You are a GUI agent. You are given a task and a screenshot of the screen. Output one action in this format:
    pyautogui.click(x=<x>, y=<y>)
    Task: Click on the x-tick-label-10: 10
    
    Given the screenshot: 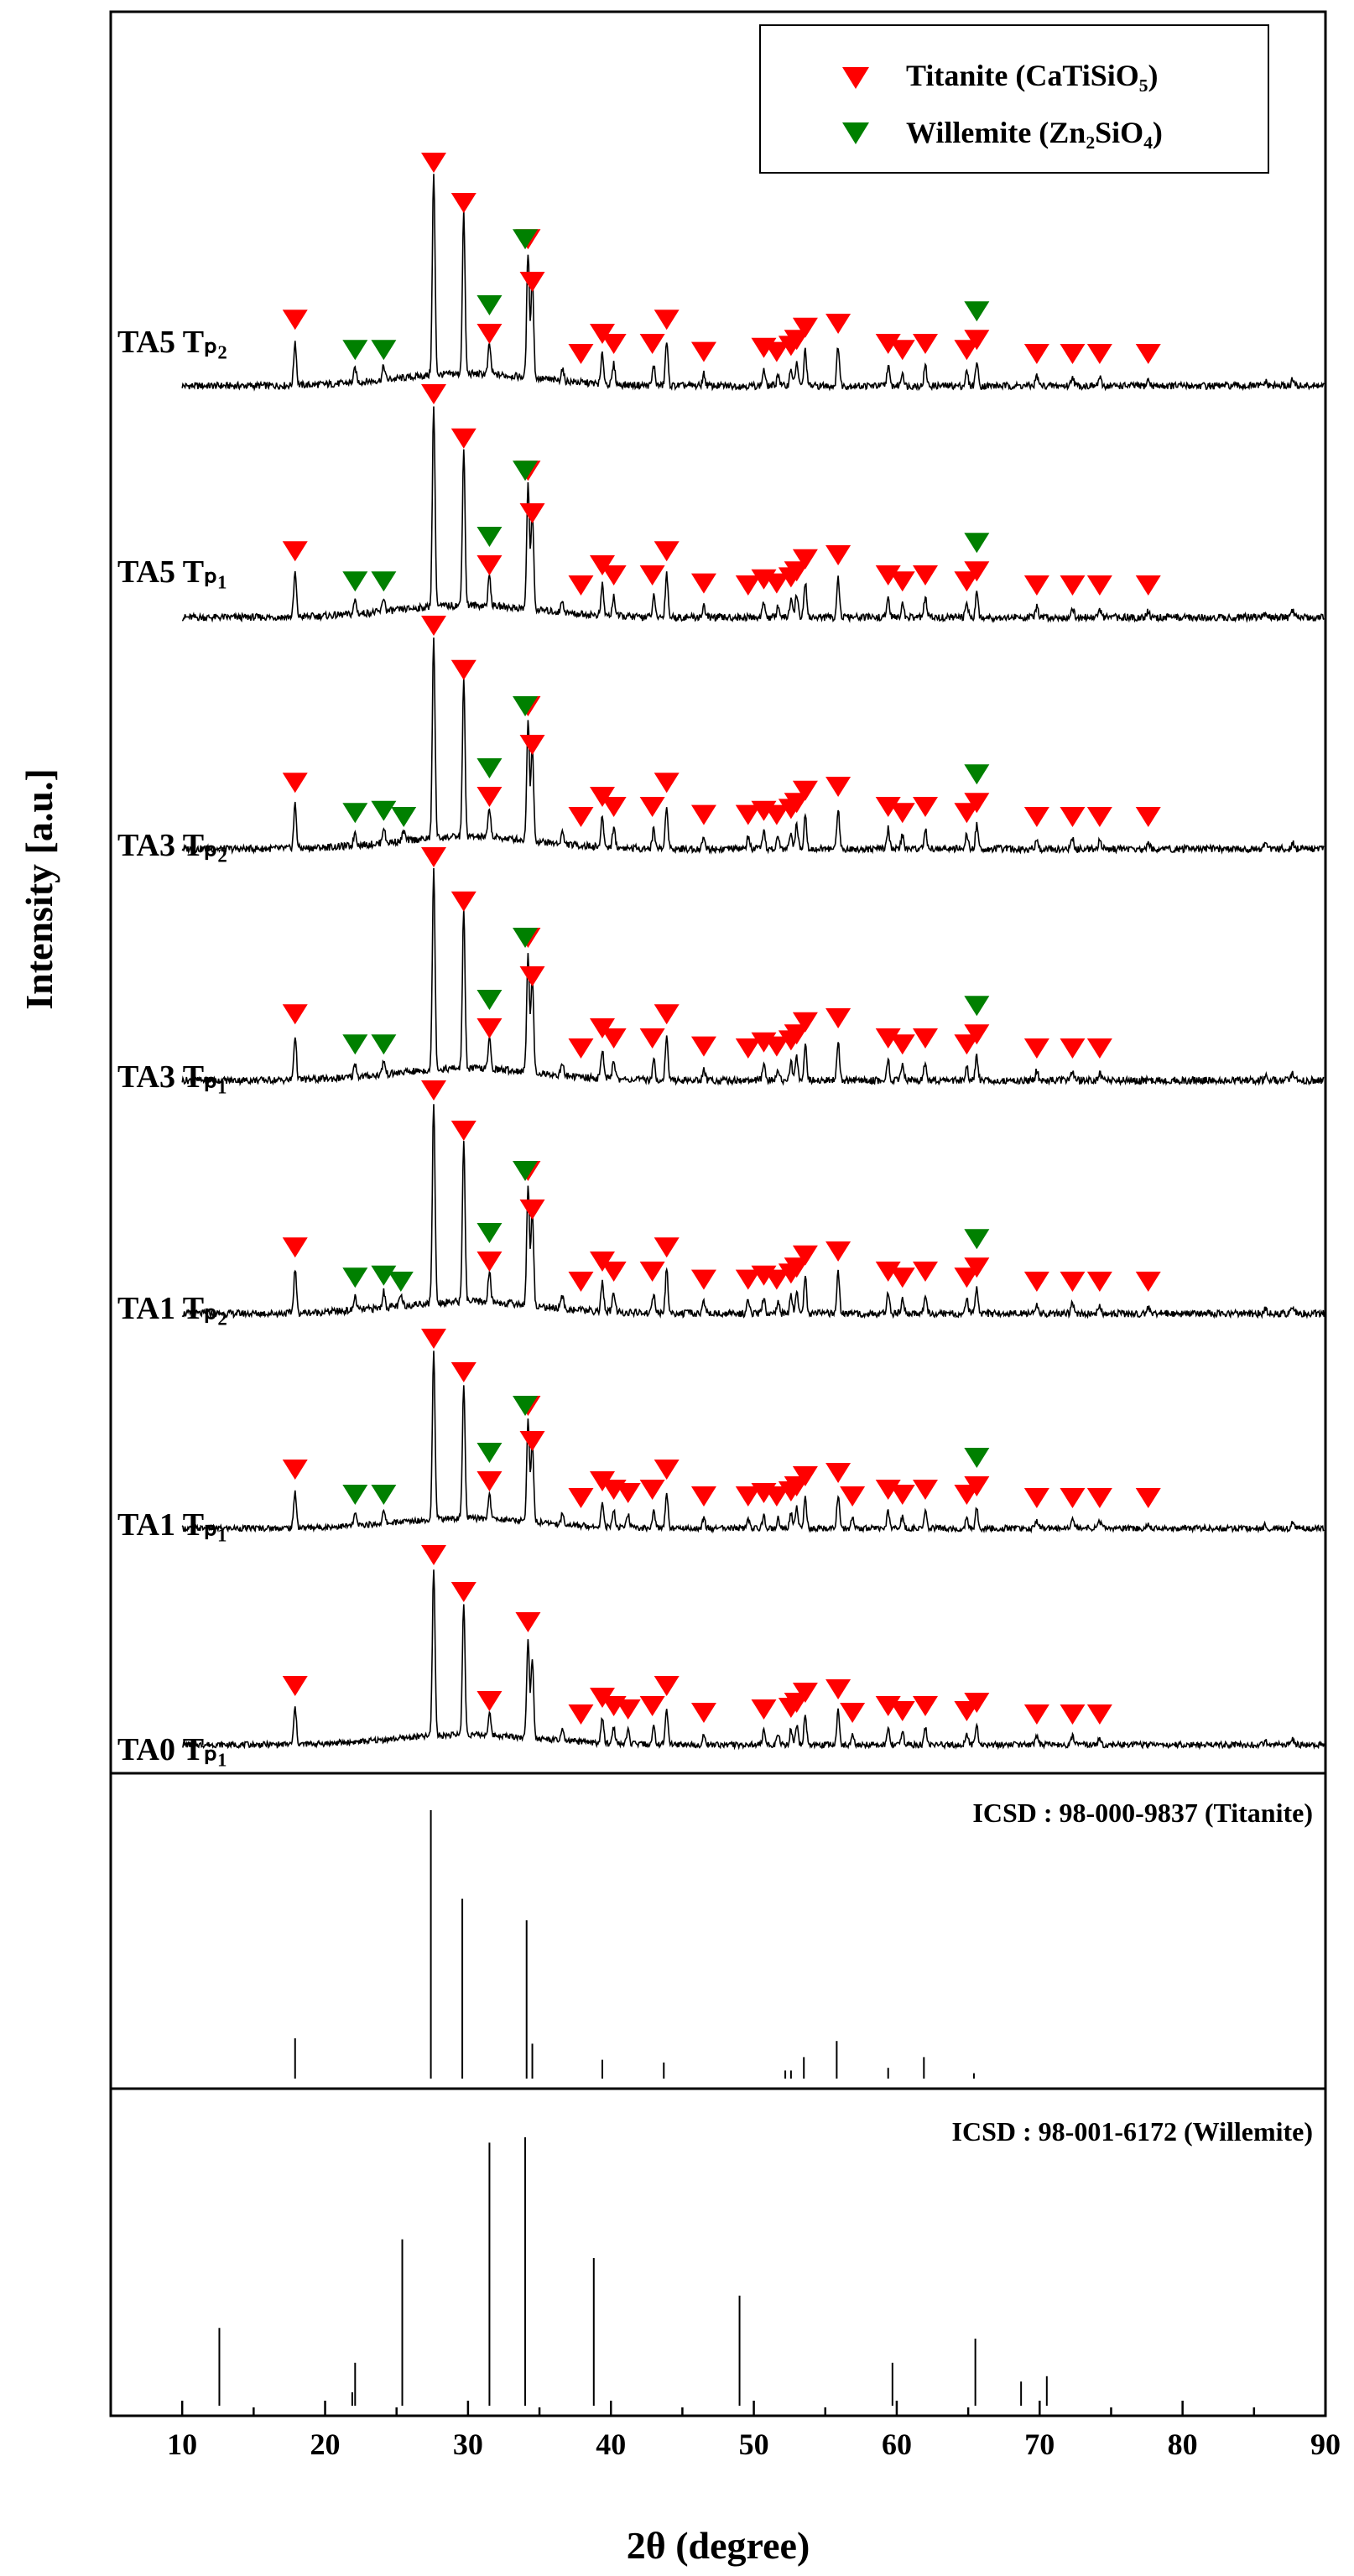 What is the action you would take?
    pyautogui.click(x=182, y=2444)
    